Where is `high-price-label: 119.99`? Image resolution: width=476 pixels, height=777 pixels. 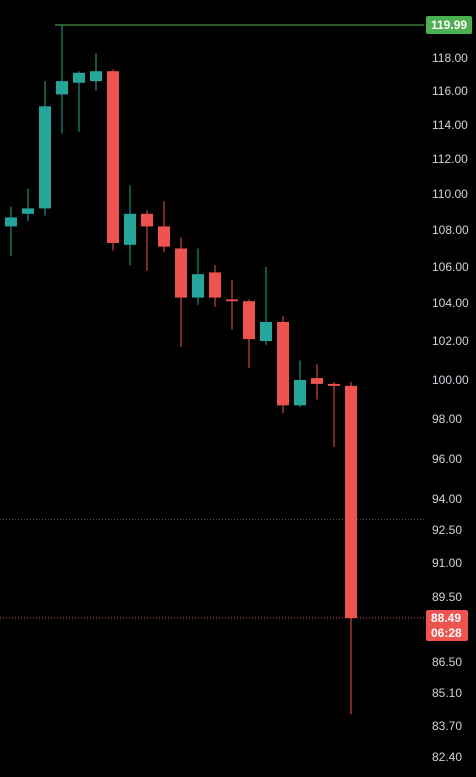
high-price-label: 119.99 is located at coordinates (449, 25).